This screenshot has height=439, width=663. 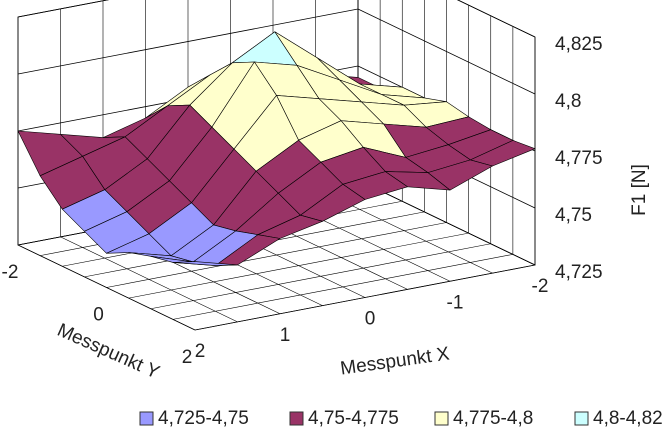 What do you see at coordinates (573, 215) in the screenshot?
I see `z-tick-label: 4,75` at bounding box center [573, 215].